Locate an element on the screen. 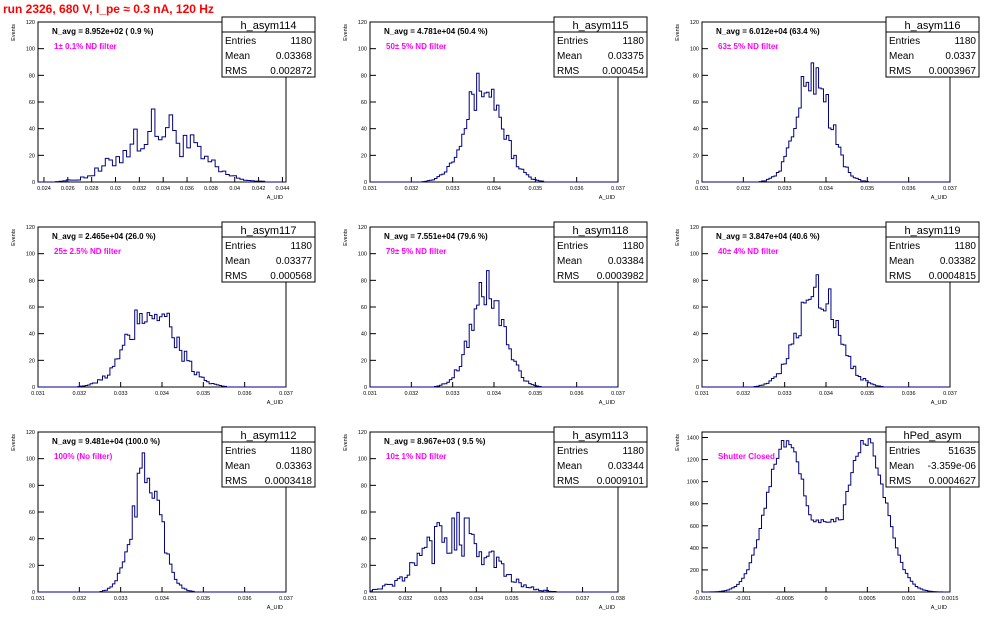 The width and height of the screenshot is (996, 622). stats-title: hPed_asym is located at coordinates (932, 436).